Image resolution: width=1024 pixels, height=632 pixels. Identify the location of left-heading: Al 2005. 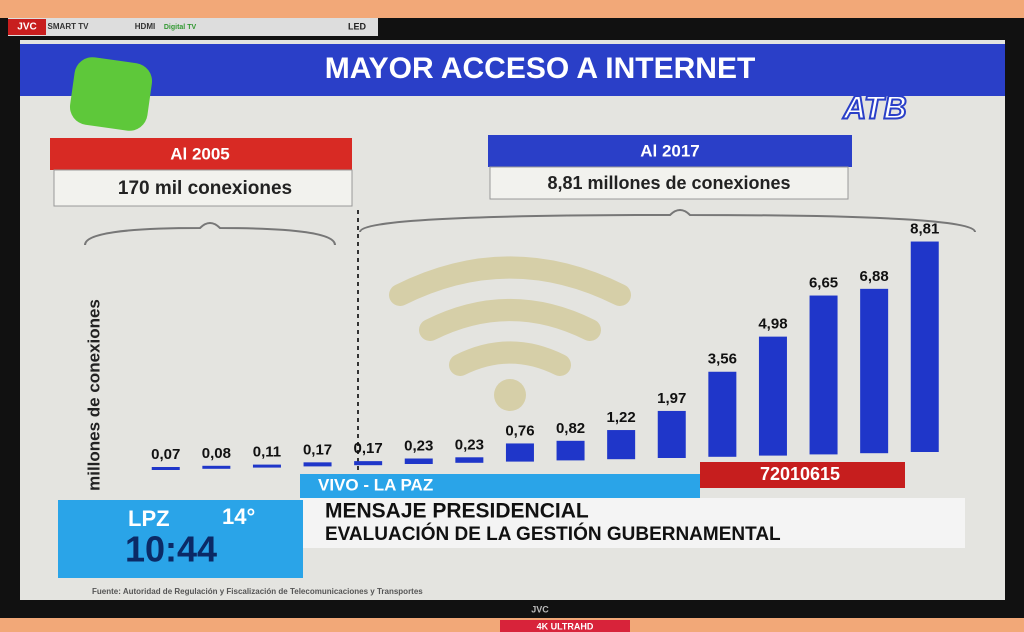
(200, 153).